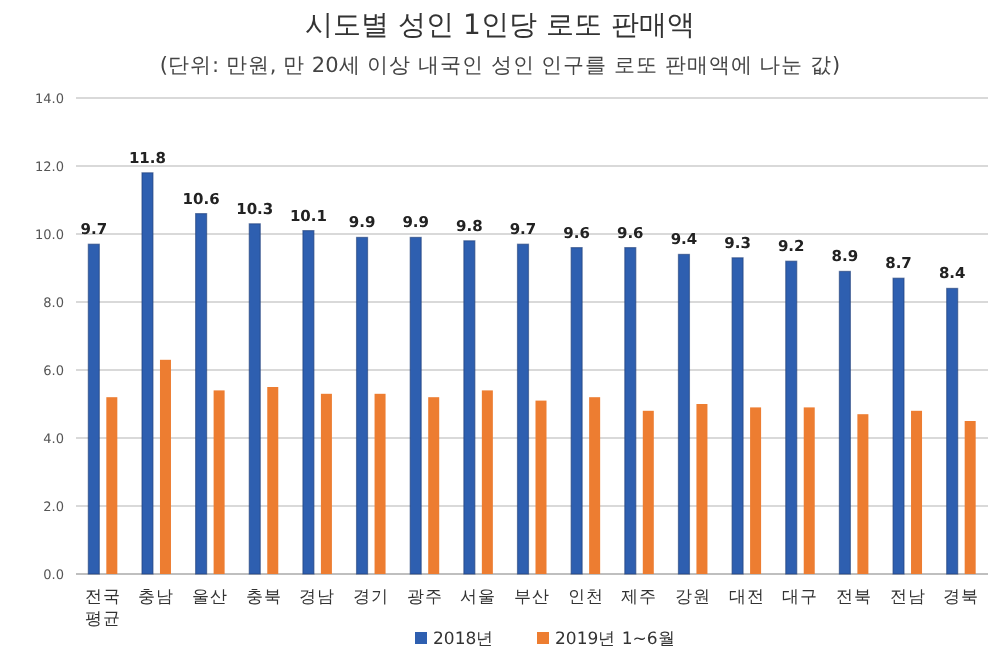  Describe the element at coordinates (464, 640) in the screenshot. I see `legend-label: 2018년` at that location.